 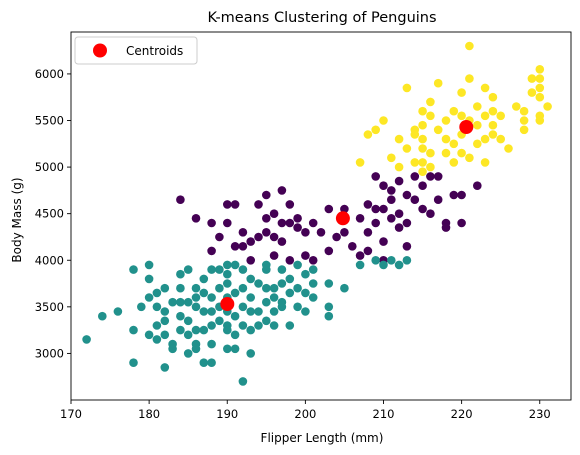 I want to click on x-tick-label: 180, so click(x=149, y=414).